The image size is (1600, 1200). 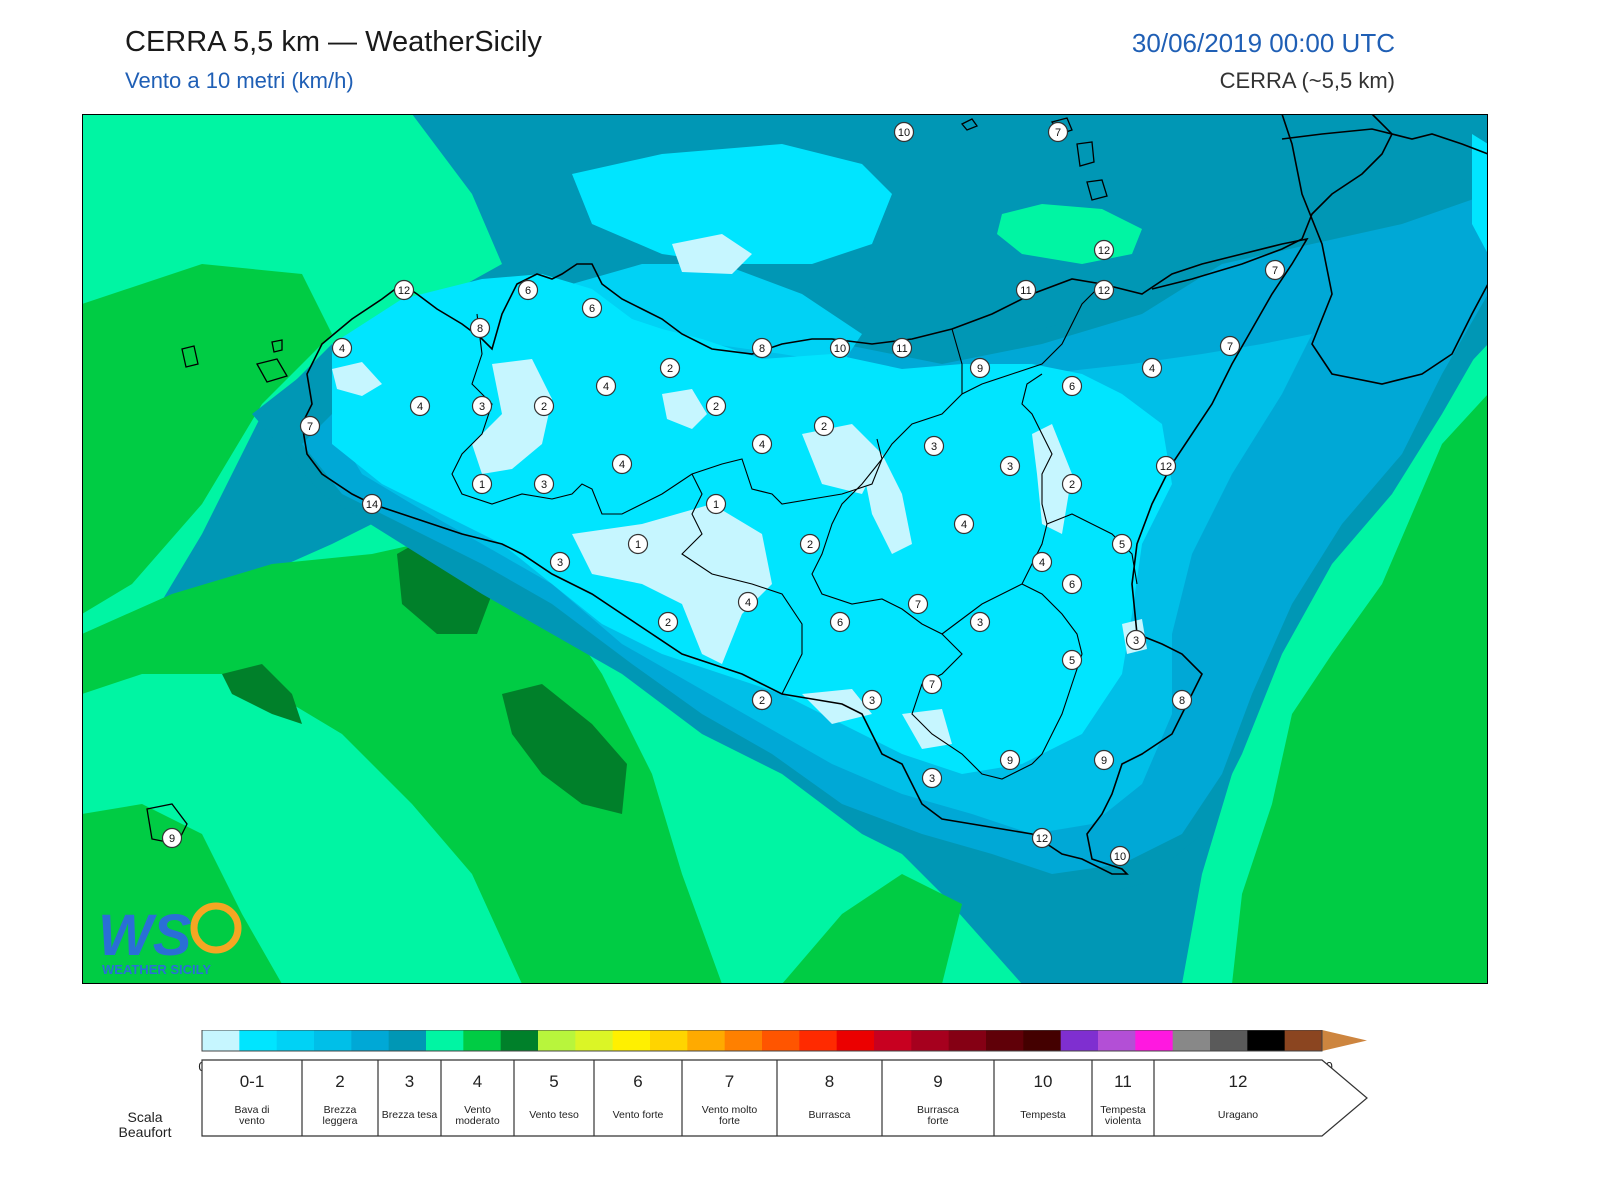 I want to click on wind-band-cyan-north, so click(x=732, y=204).